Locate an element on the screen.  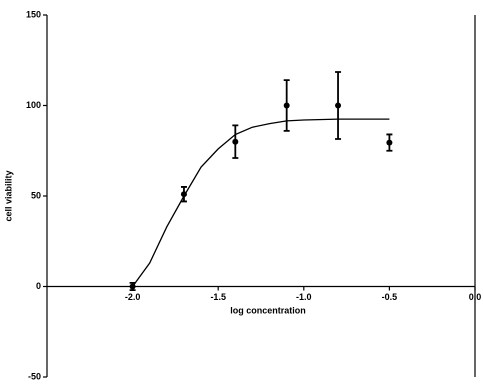
y-tick-label: 0 is located at coordinates (38, 286).